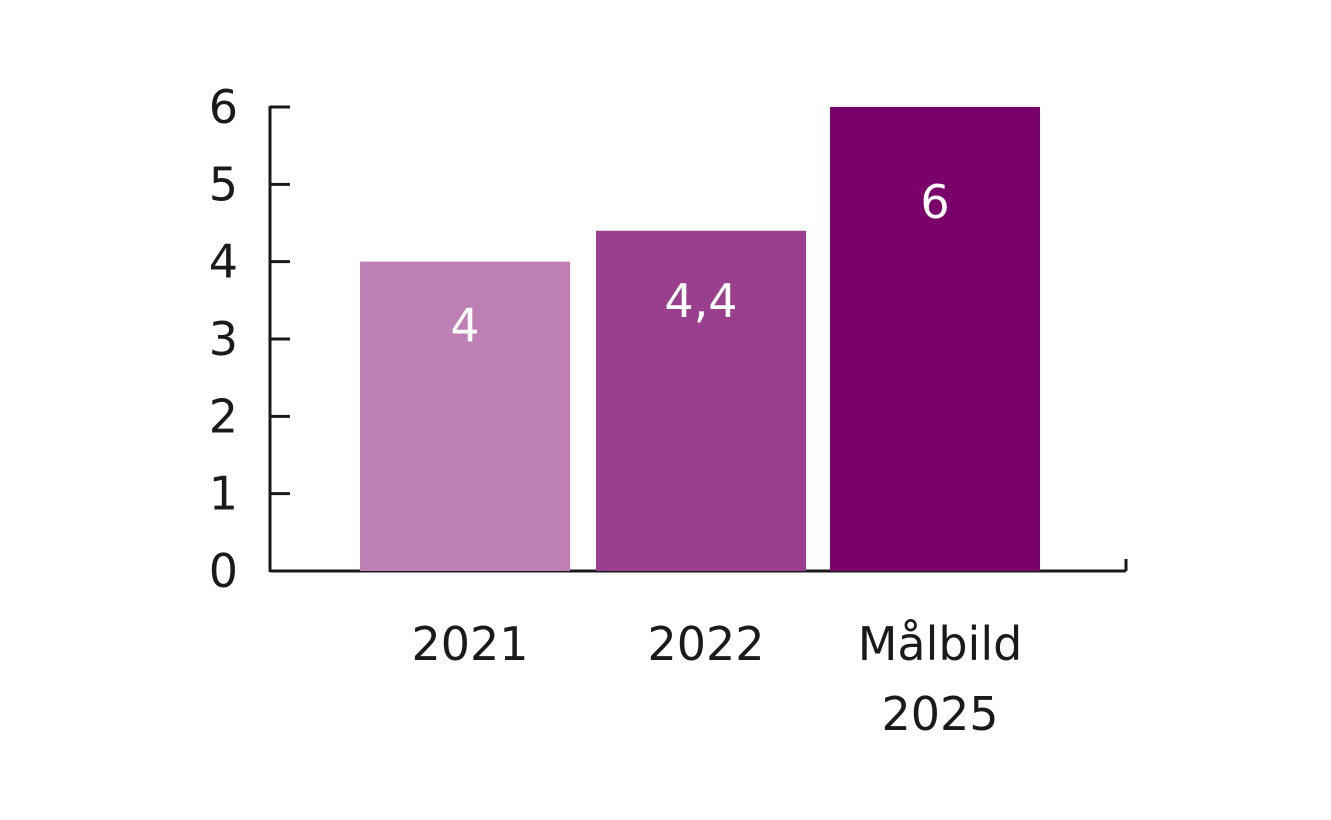 The image size is (1331, 820). Describe the element at coordinates (469, 644) in the screenshot. I see `x-category-label: 2021` at that location.